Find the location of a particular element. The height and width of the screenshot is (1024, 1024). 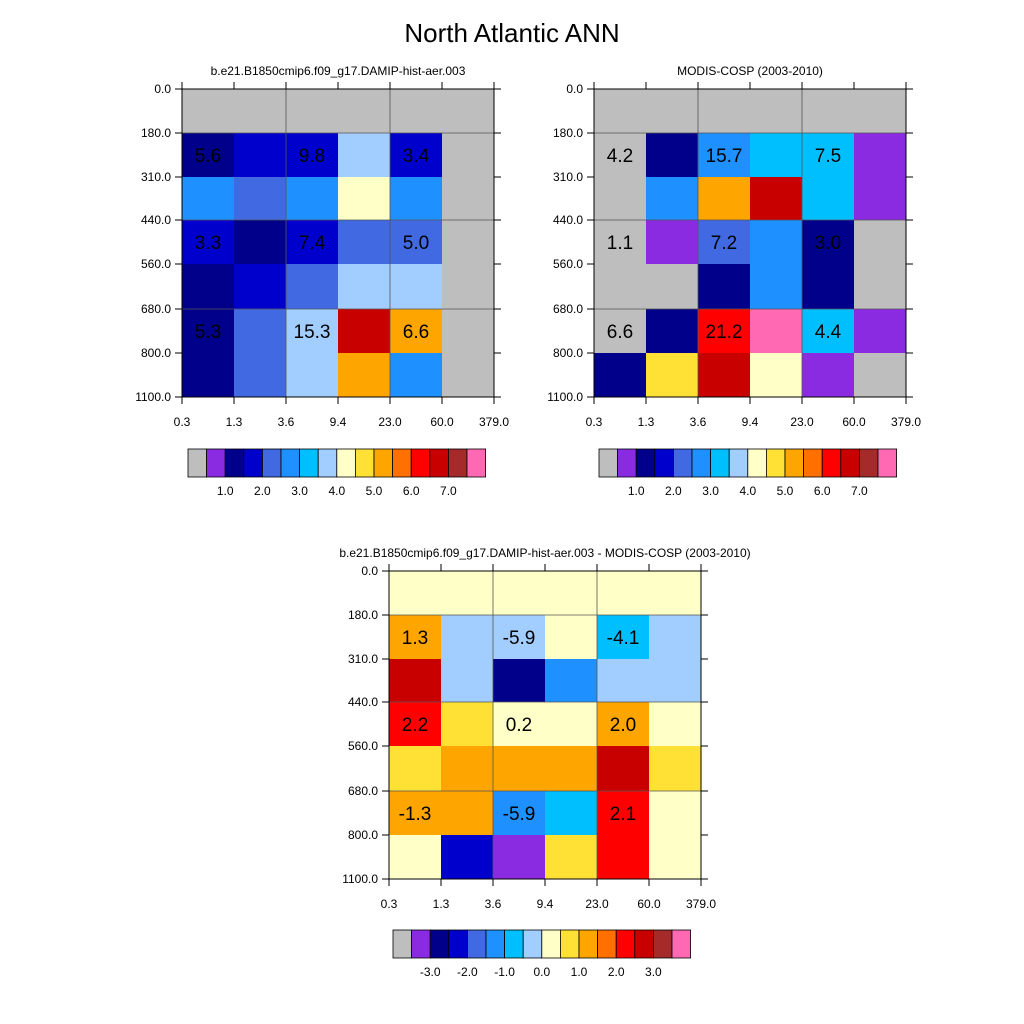

page-title: North Atlantic ANN is located at coordinates (512, 33).